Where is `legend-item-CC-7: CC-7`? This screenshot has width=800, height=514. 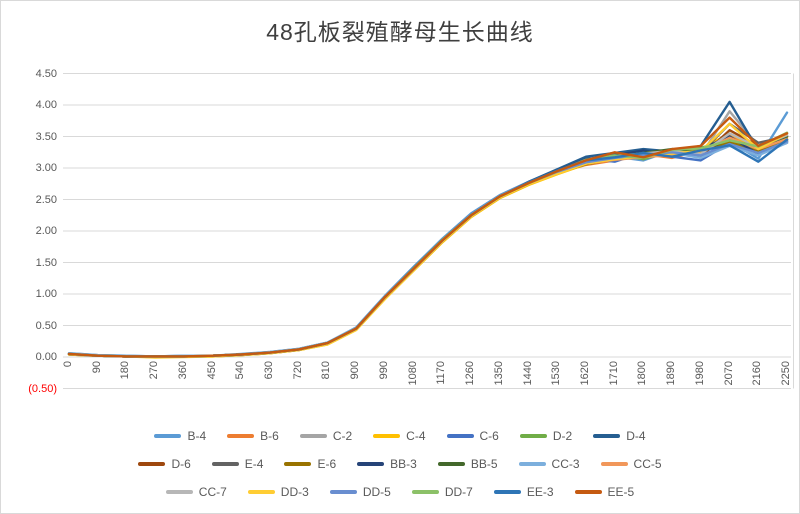
legend-item-CC-7: CC-7 is located at coordinates (196, 492).